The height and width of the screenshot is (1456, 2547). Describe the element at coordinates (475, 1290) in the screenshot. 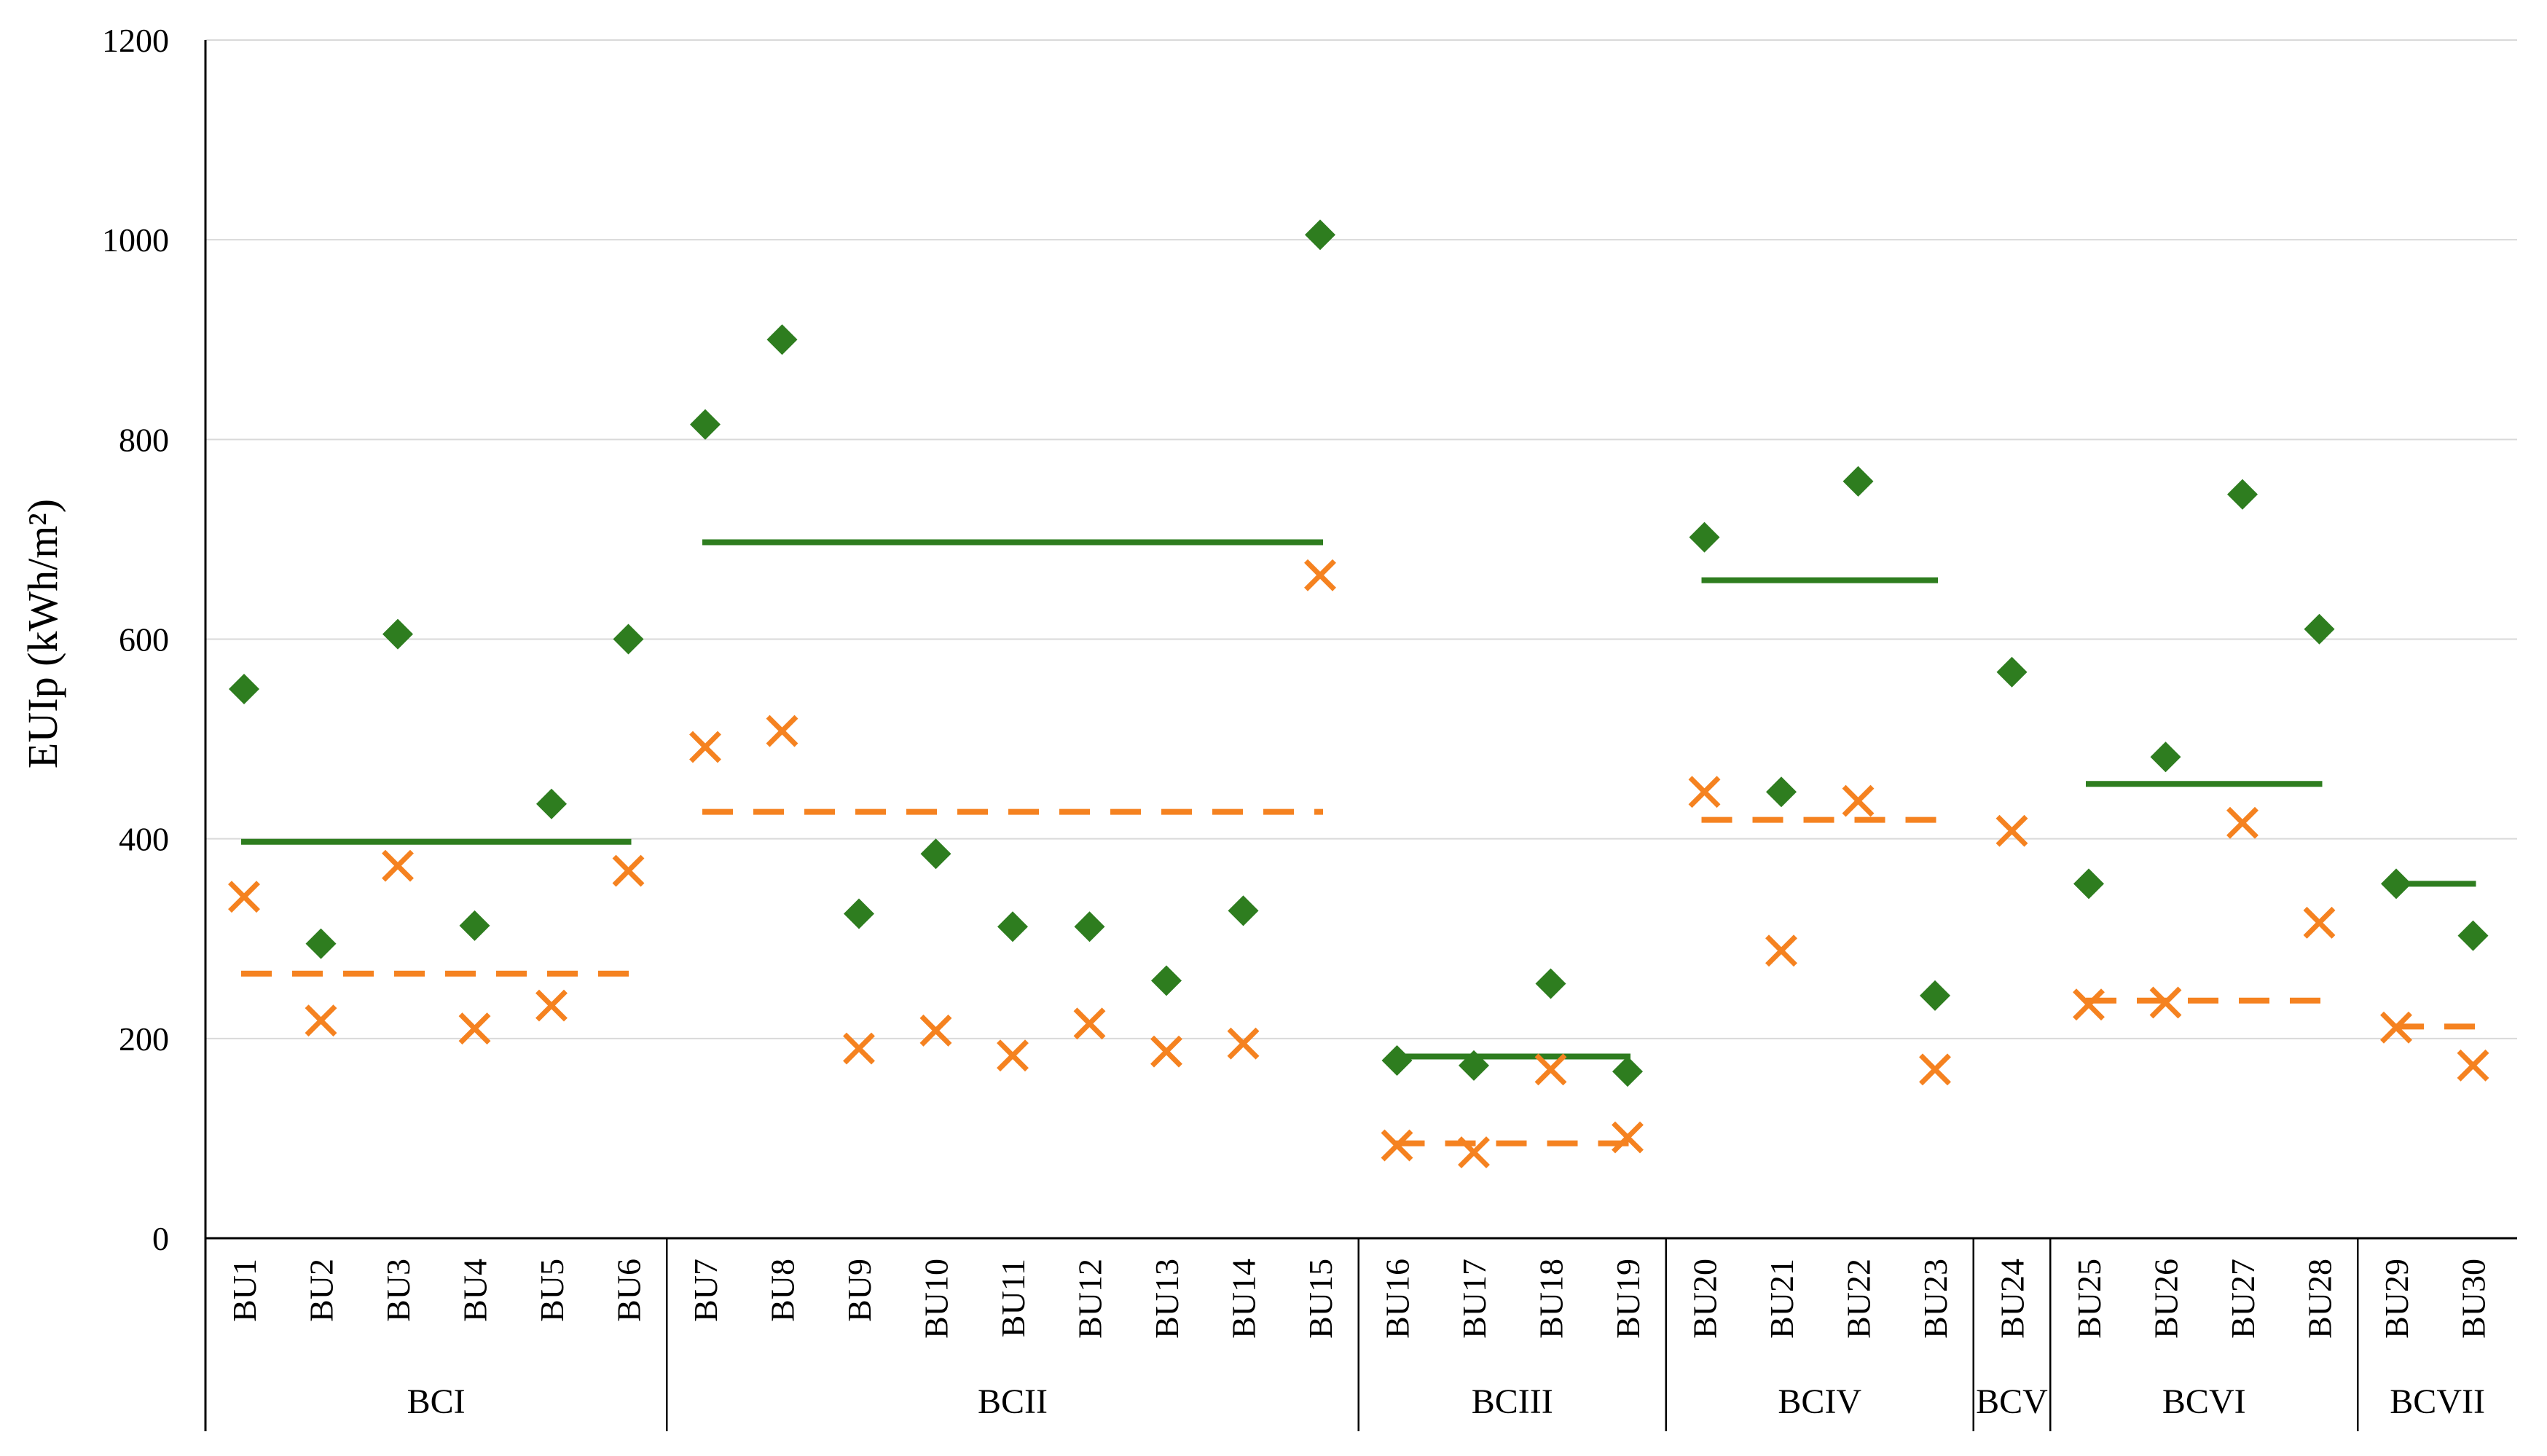

I see `x-category-label: BU4` at that location.